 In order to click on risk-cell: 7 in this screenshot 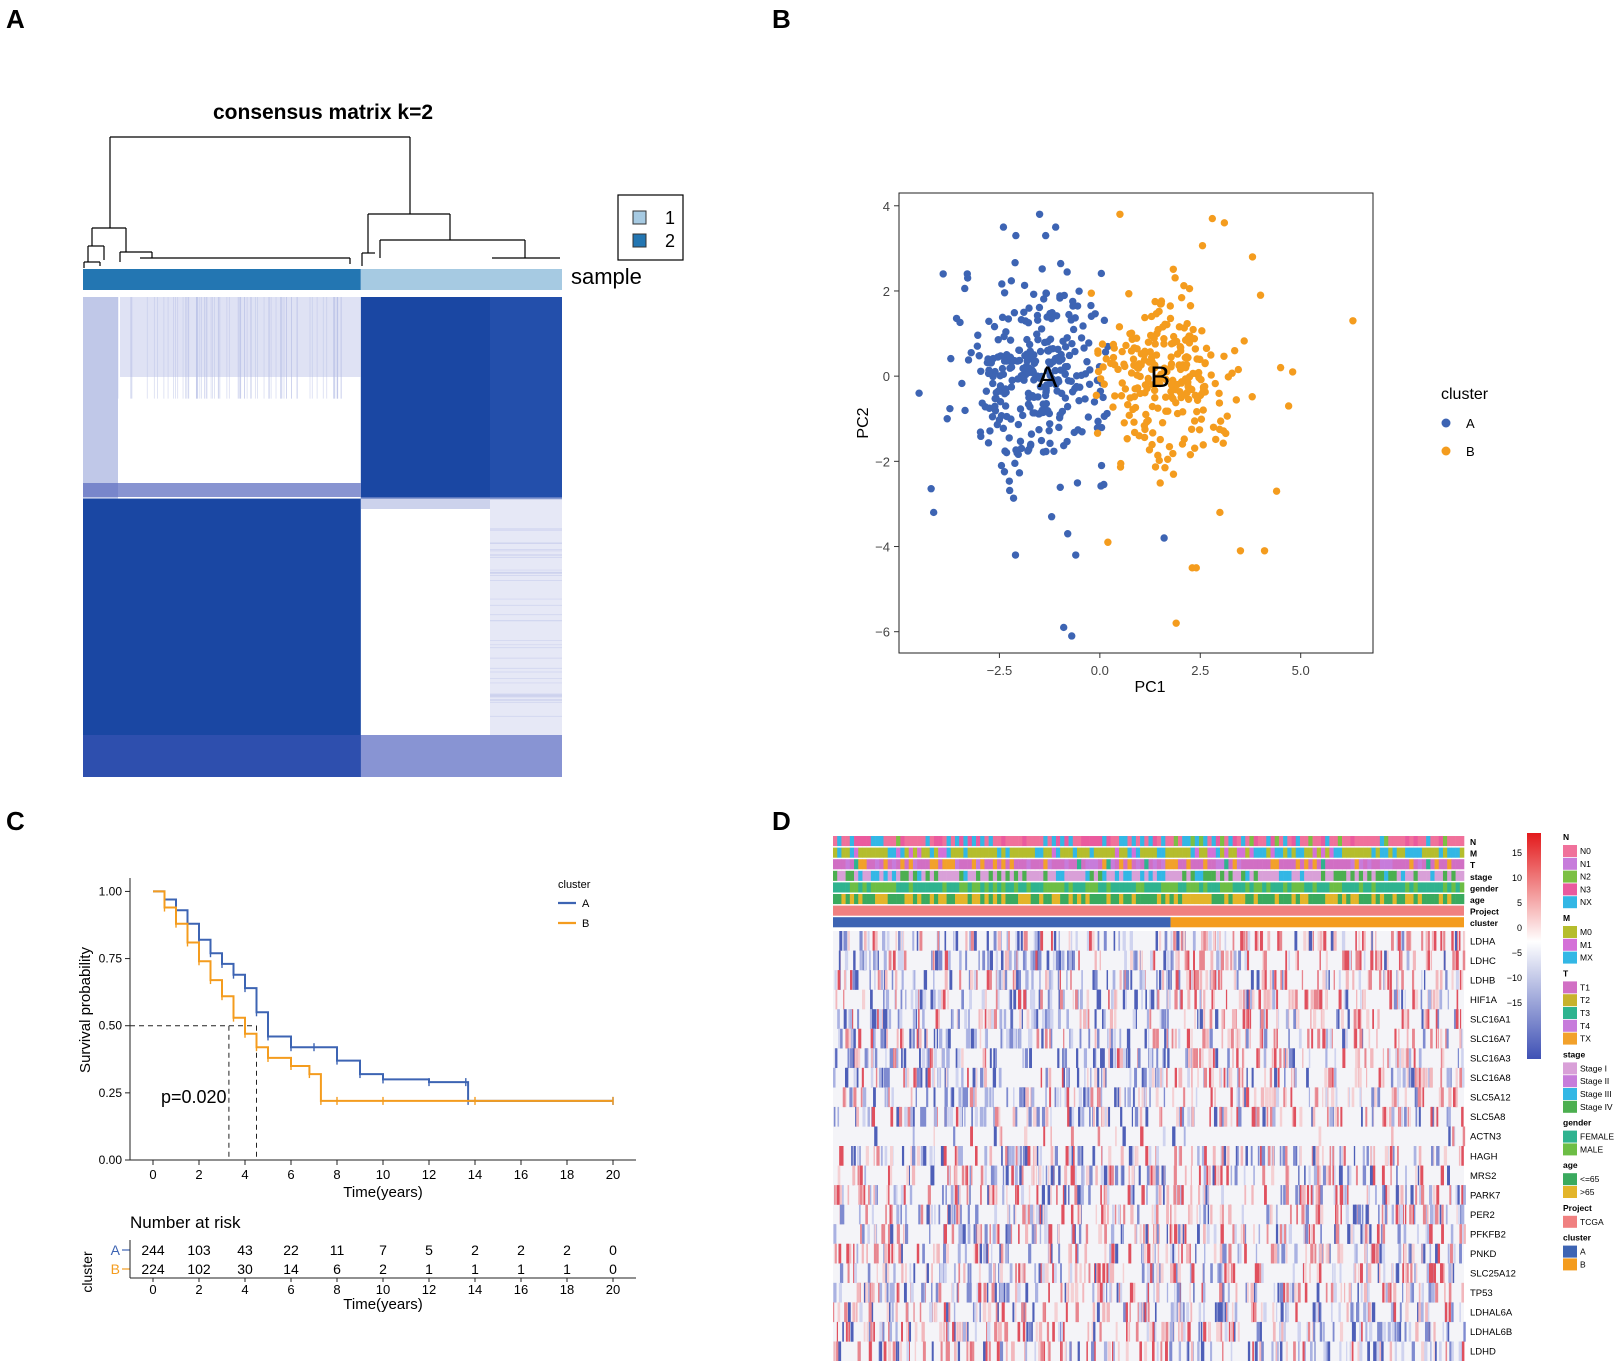, I will do `click(383, 1250)`.